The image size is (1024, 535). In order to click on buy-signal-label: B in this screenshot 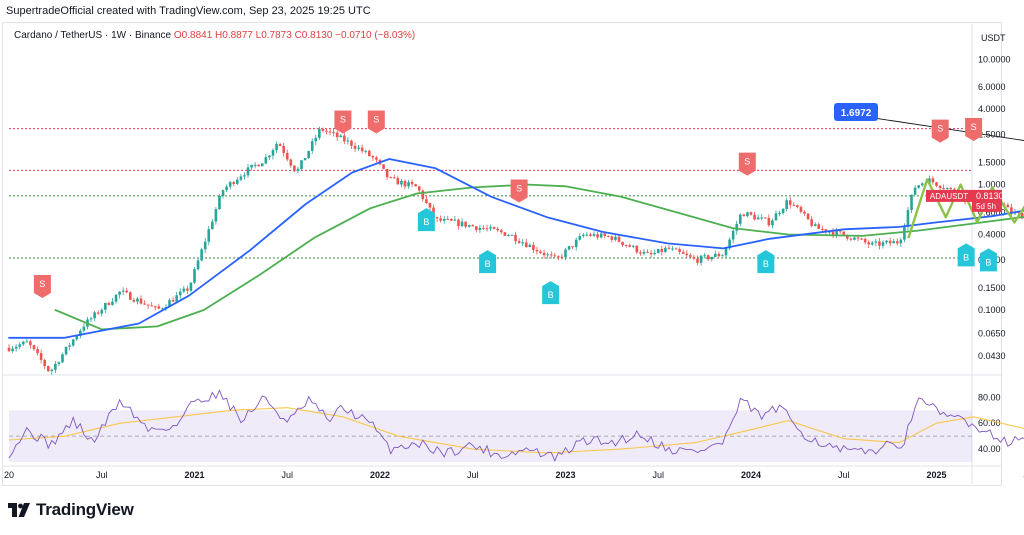, I will do `click(426, 222)`.